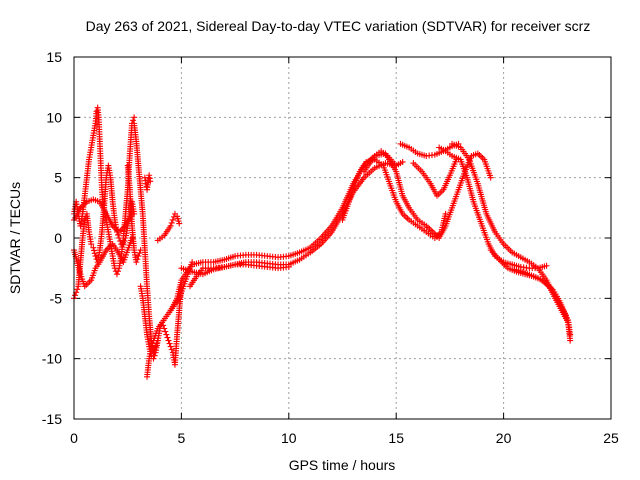  I want to click on y-tick-label: -15, so click(52, 419).